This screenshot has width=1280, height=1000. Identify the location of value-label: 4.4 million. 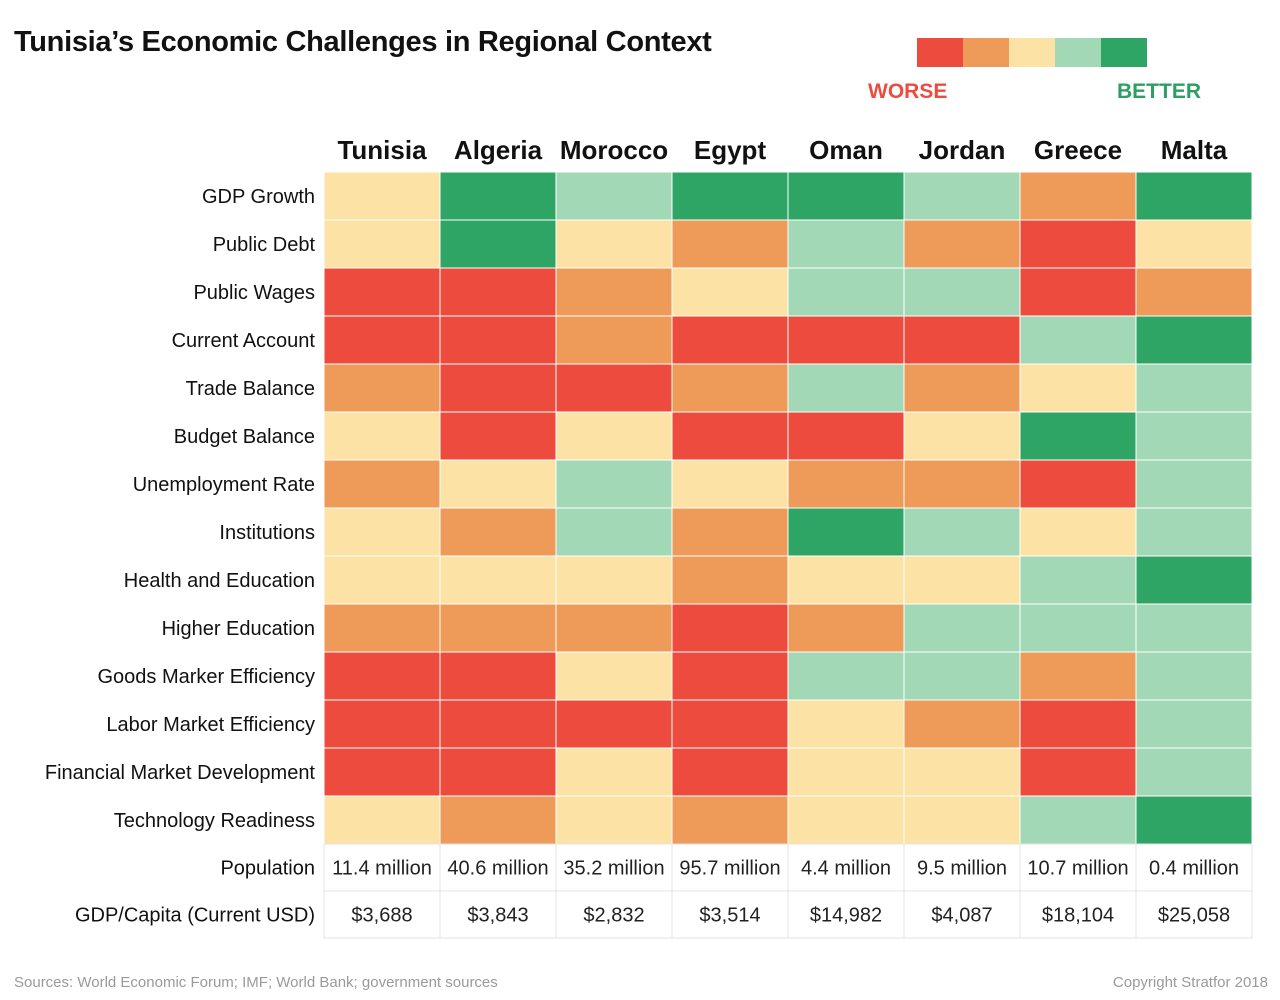
(846, 869).